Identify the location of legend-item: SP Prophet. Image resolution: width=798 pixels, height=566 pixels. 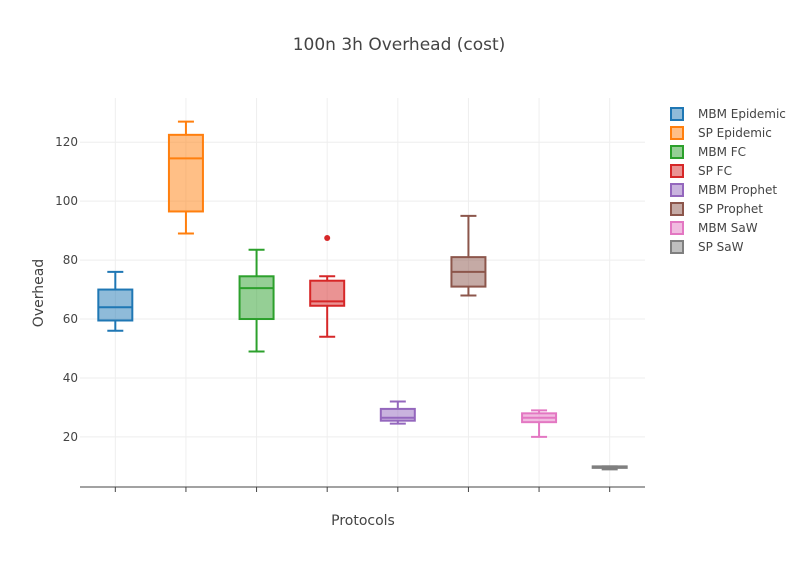
(716, 209).